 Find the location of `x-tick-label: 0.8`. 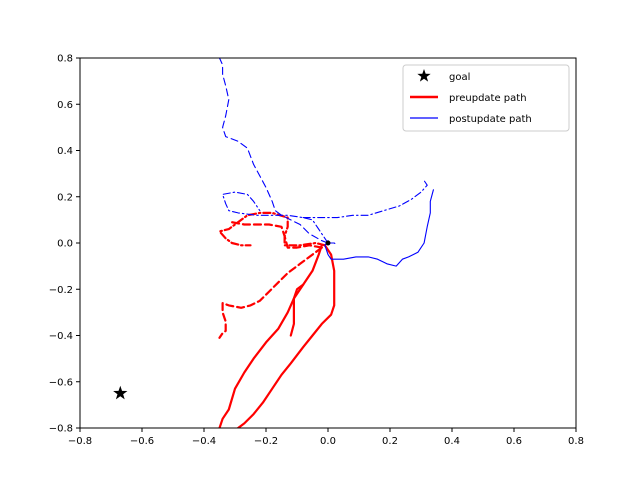

x-tick-label: 0.8 is located at coordinates (576, 441).